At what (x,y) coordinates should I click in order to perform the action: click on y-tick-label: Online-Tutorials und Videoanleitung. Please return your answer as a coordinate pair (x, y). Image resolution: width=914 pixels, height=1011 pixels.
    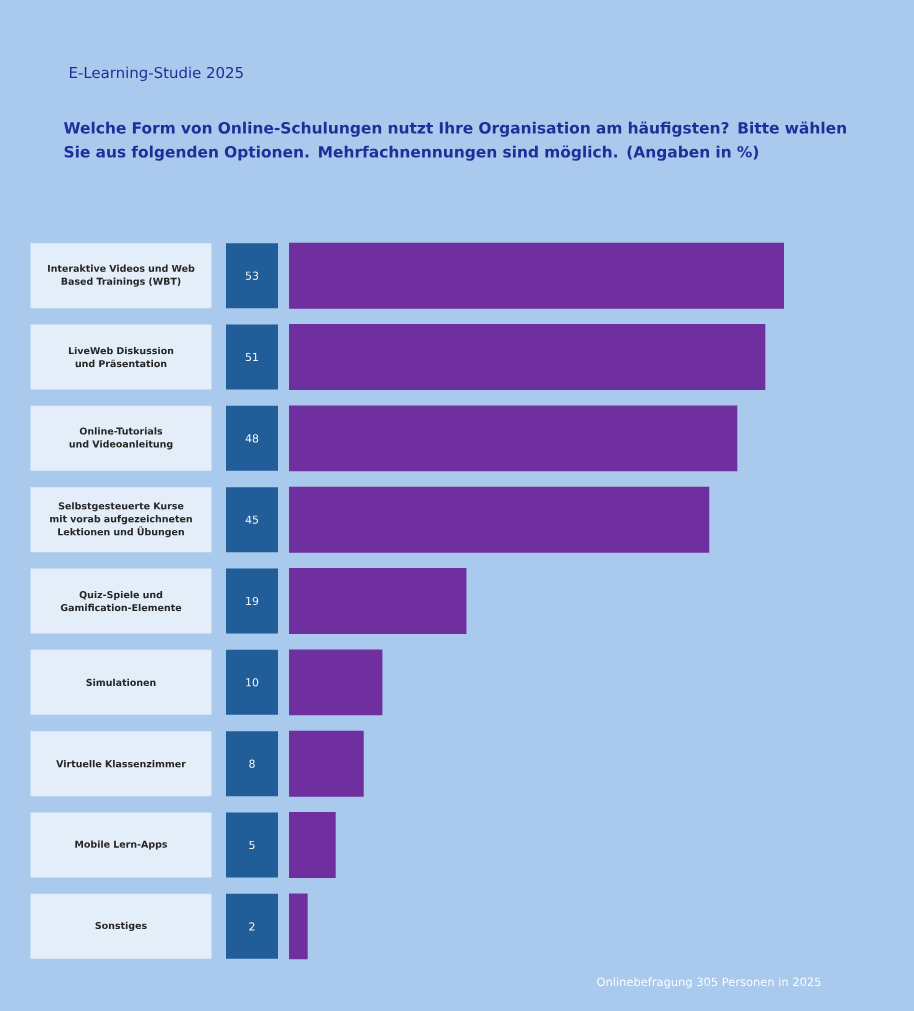
    Looking at the image, I should click on (121, 438).